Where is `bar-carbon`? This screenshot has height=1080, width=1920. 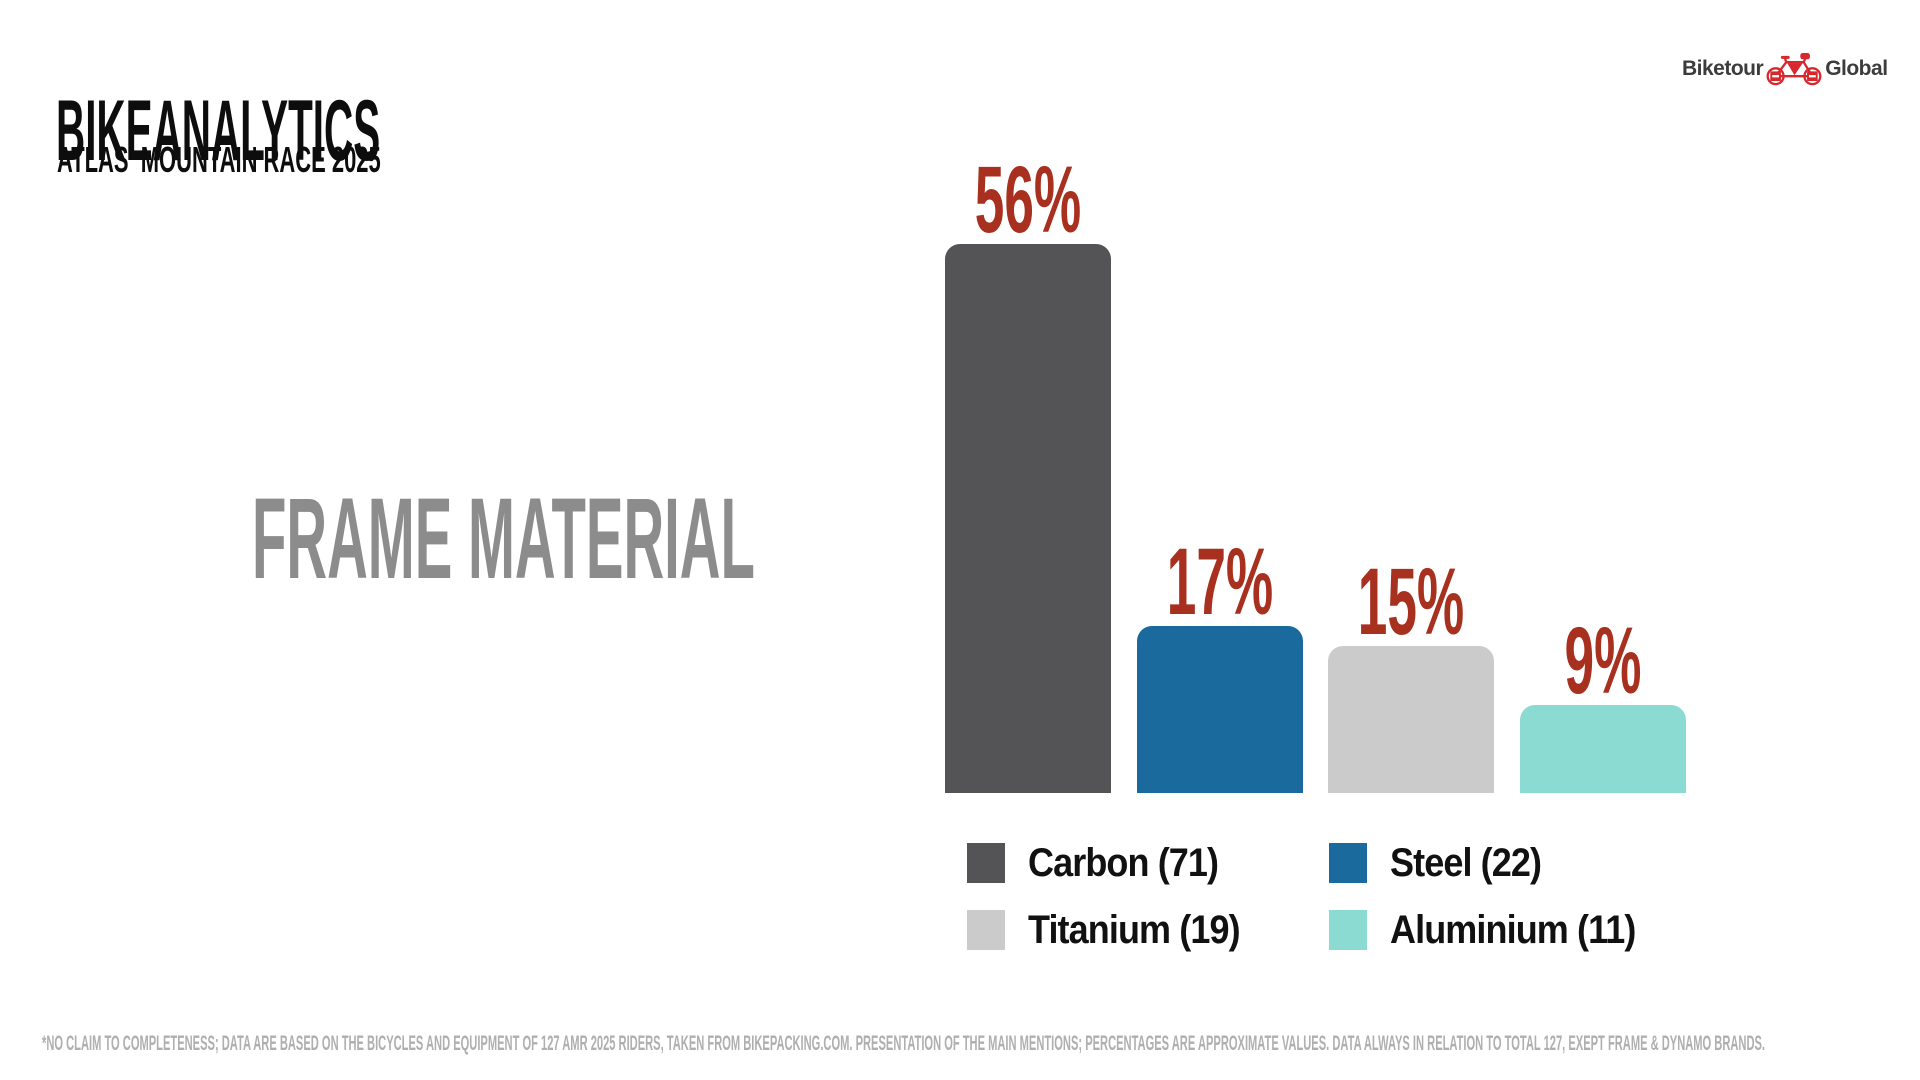
bar-carbon is located at coordinates (1028, 518).